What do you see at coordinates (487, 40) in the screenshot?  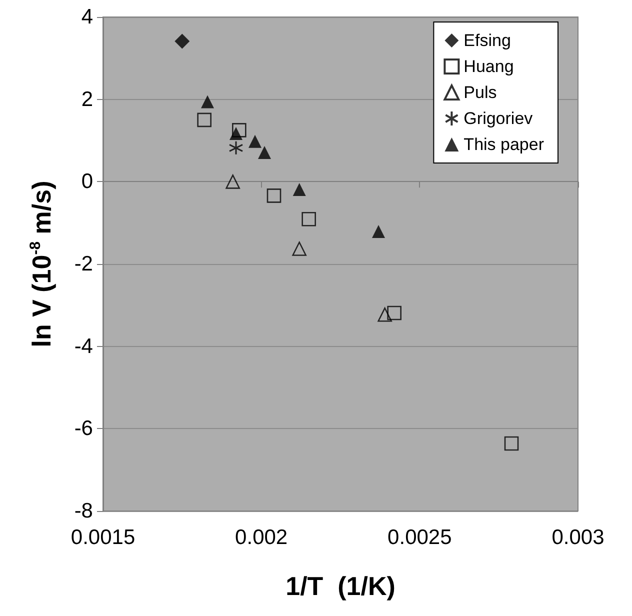 I see `legend-label: Efsing` at bounding box center [487, 40].